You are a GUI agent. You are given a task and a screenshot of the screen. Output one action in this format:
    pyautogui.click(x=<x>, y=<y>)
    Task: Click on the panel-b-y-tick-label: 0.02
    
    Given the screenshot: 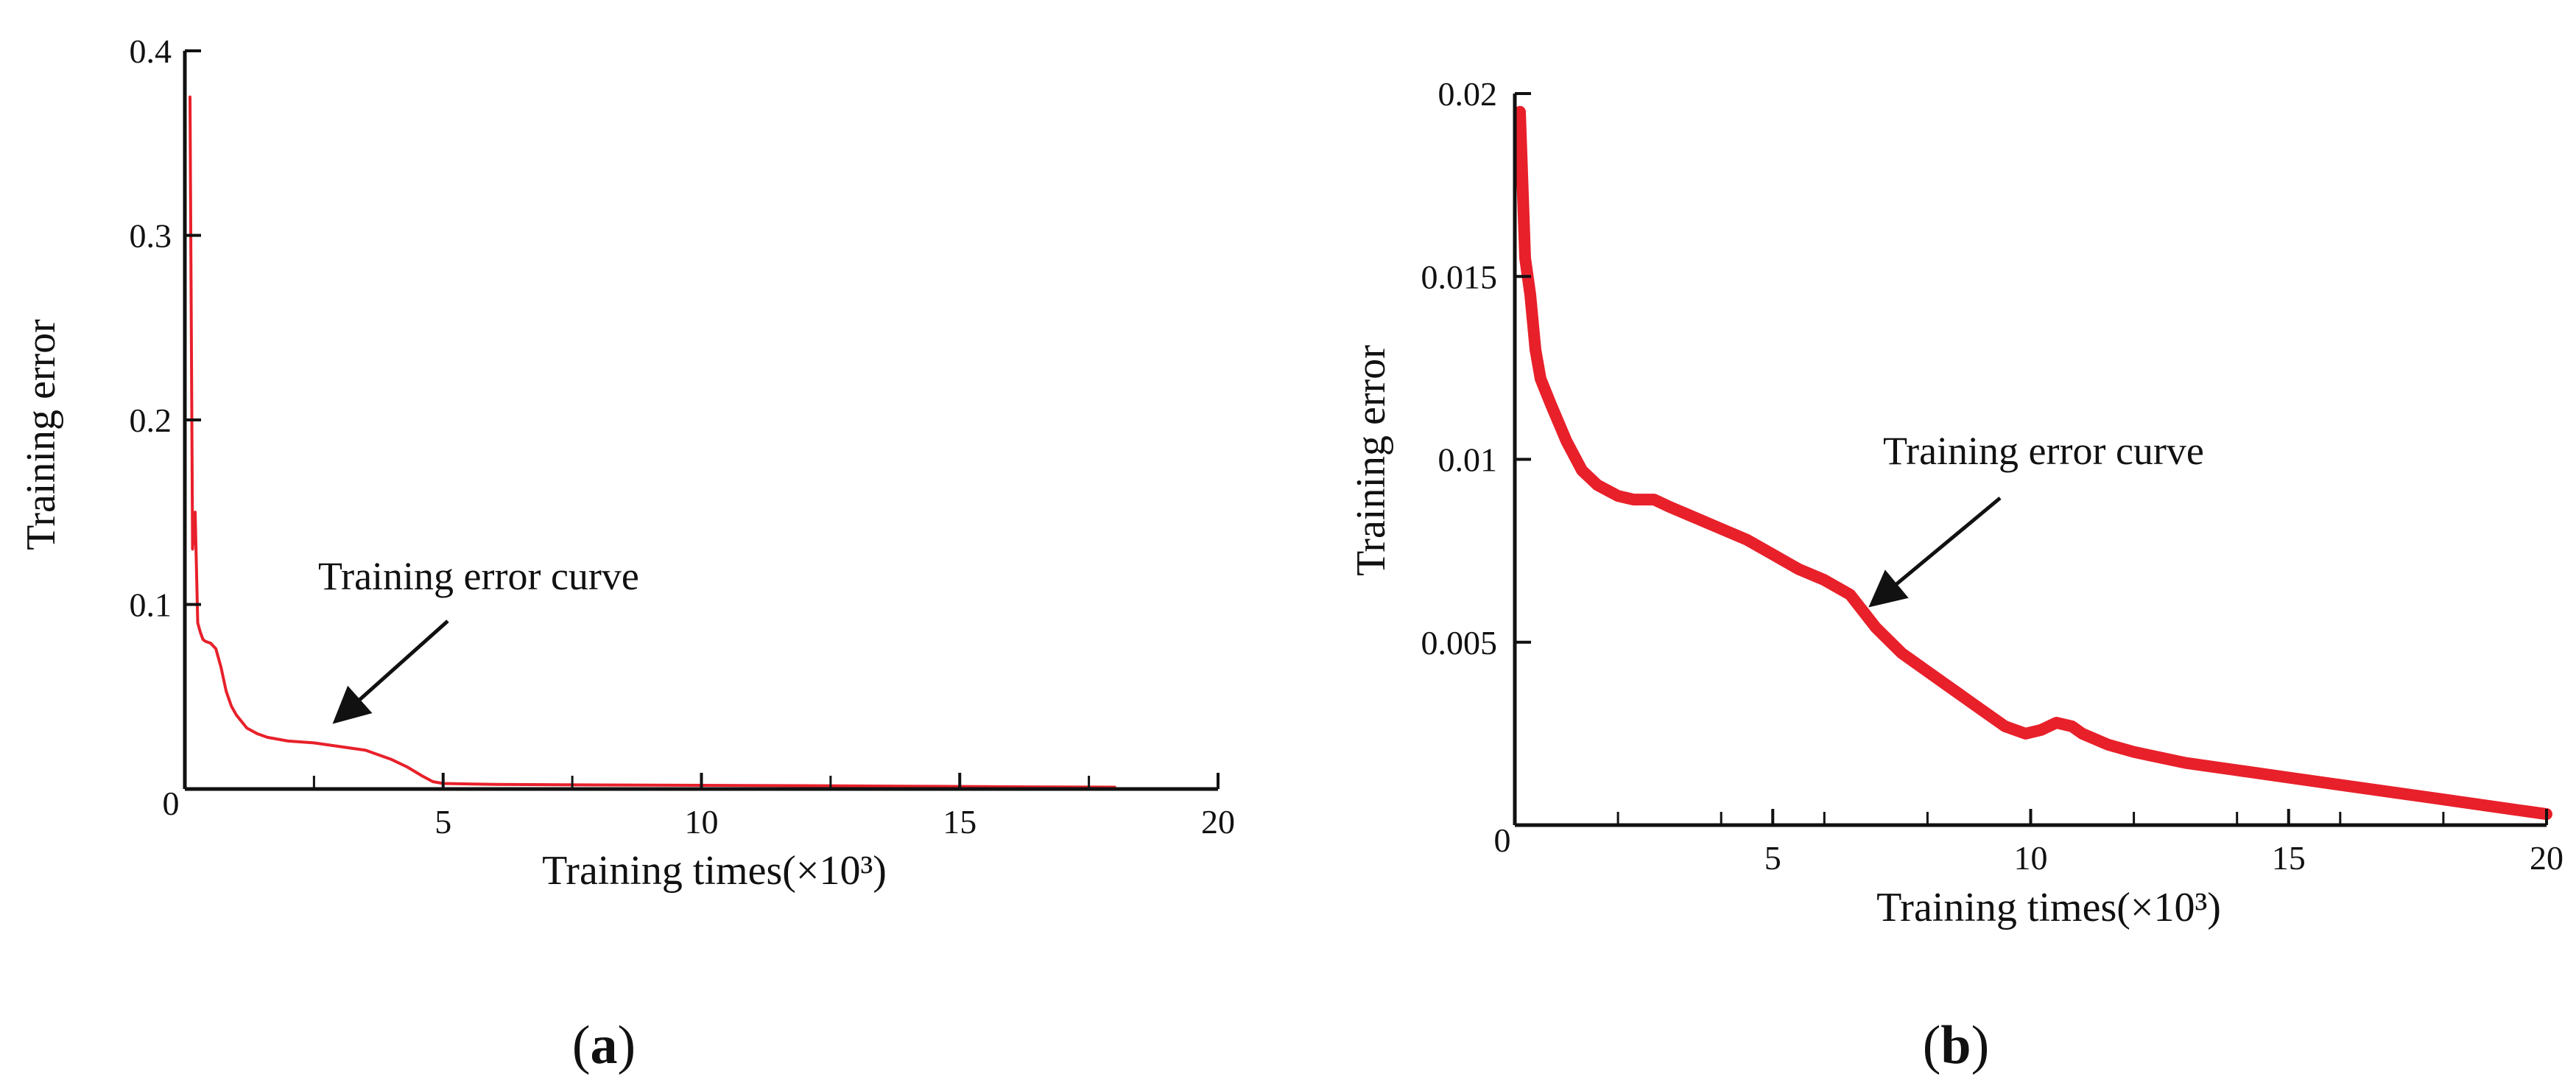 What is the action you would take?
    pyautogui.click(x=1468, y=94)
    